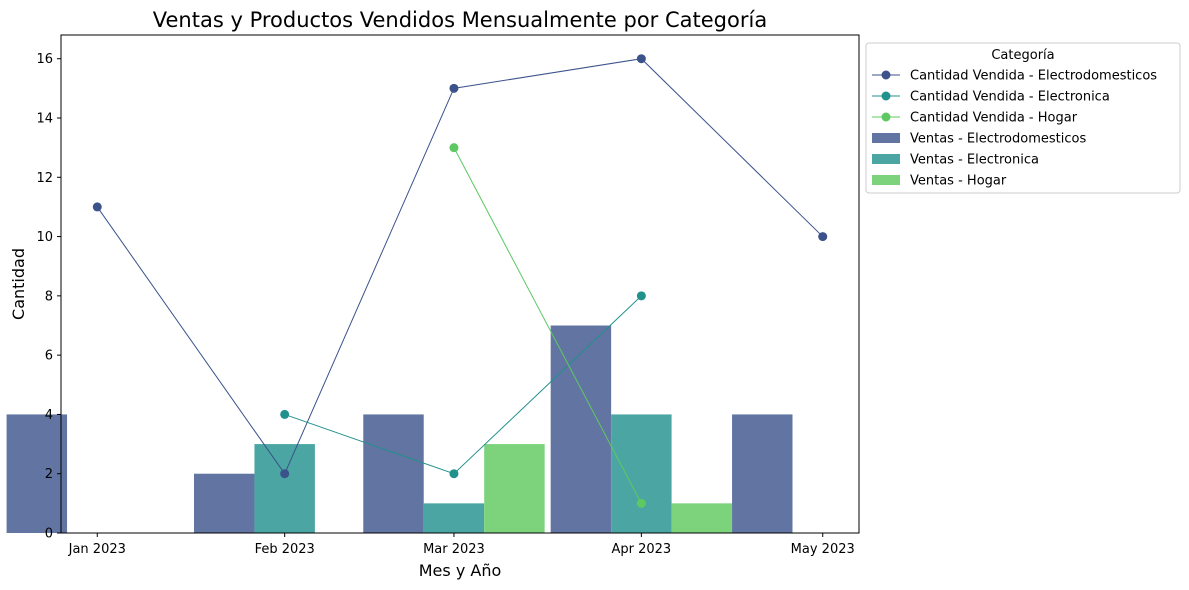  What do you see at coordinates (49, 534) in the screenshot?
I see `y-tick-label-0: 0` at bounding box center [49, 534].